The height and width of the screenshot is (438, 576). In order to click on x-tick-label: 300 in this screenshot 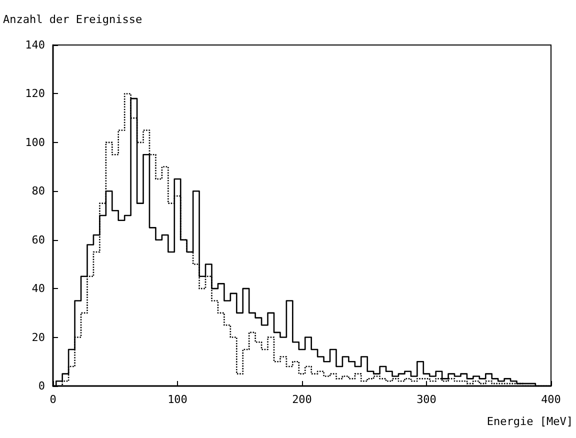, I will do `click(426, 399)`.